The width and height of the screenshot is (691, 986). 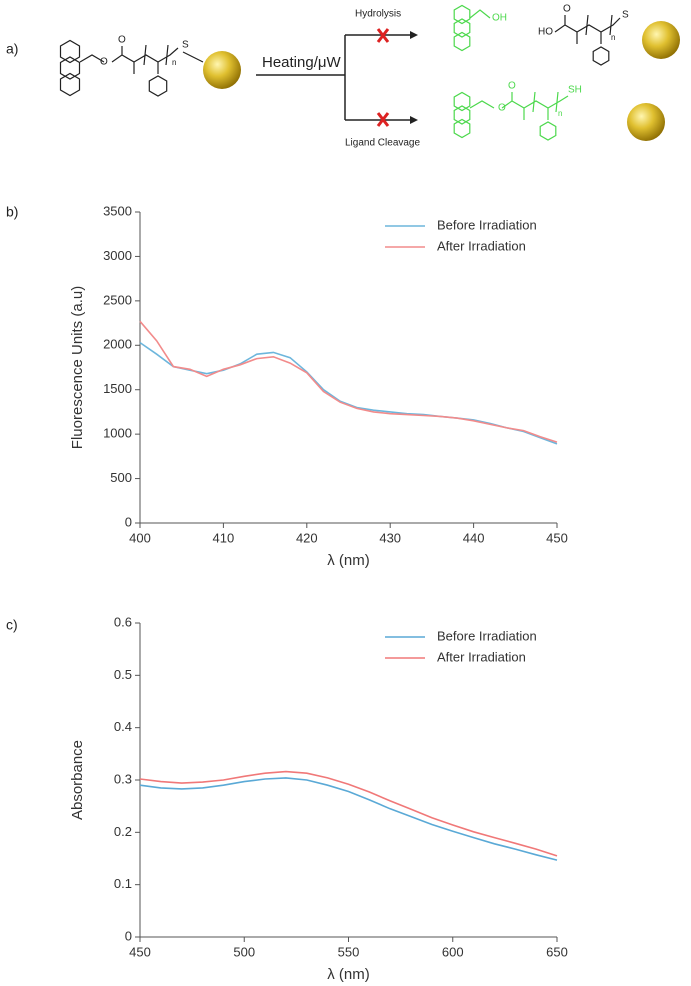 What do you see at coordinates (499, 18) in the screenshot?
I see `atom-label: OH` at bounding box center [499, 18].